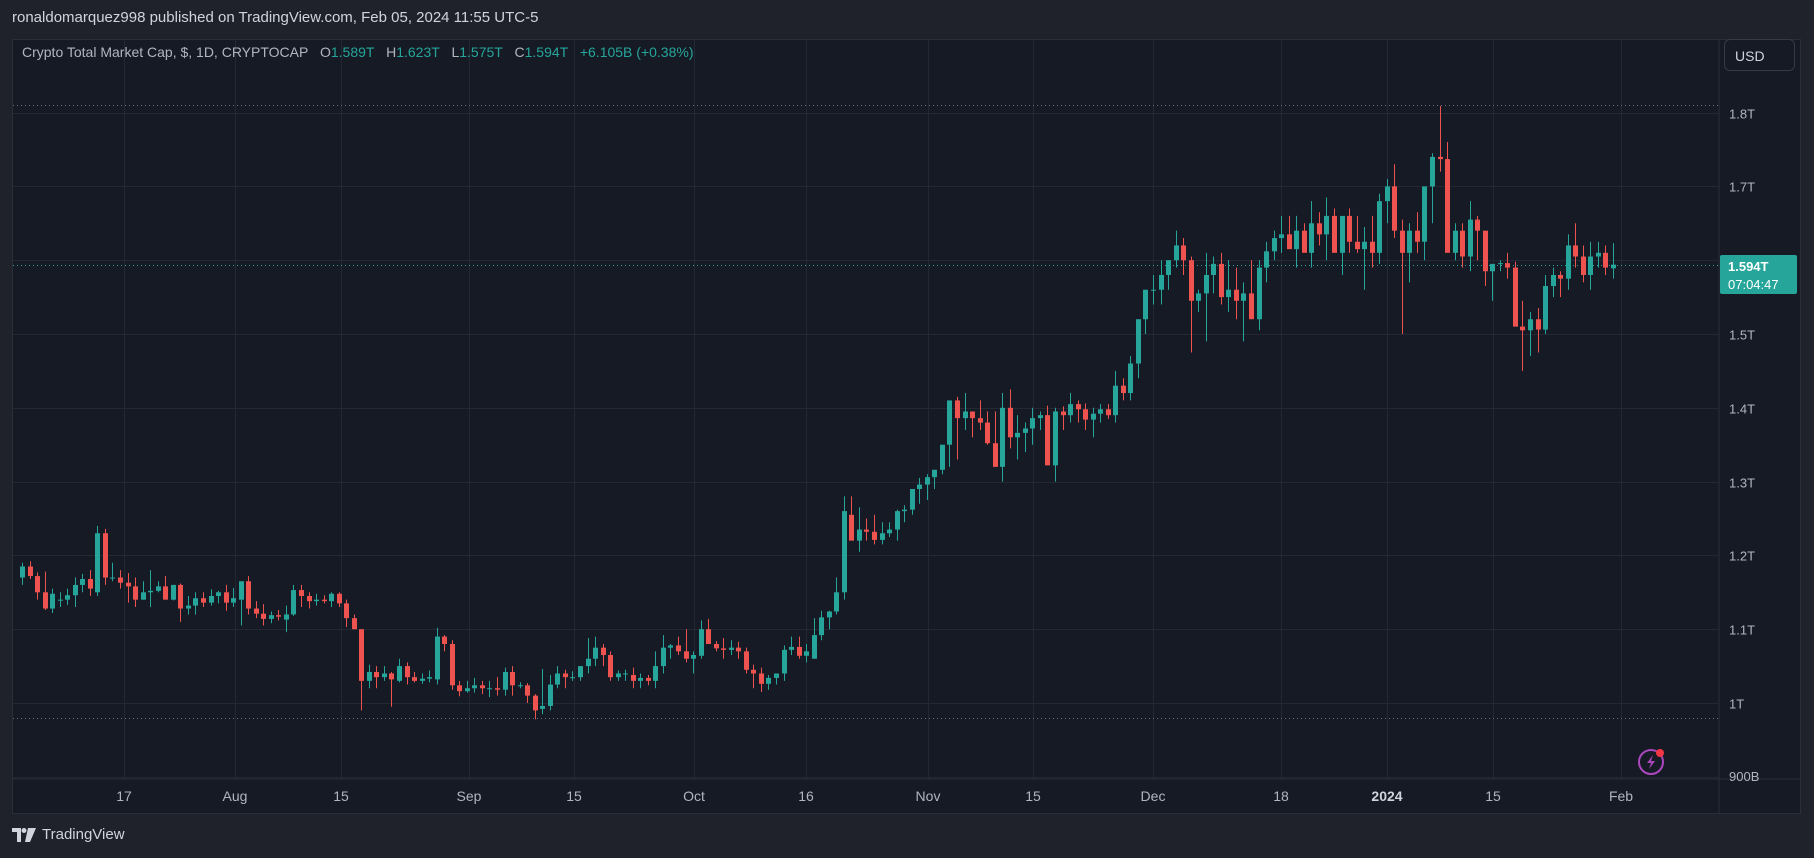 The image size is (1814, 858). What do you see at coordinates (1759, 55) in the screenshot?
I see `currency-button: USD` at bounding box center [1759, 55].